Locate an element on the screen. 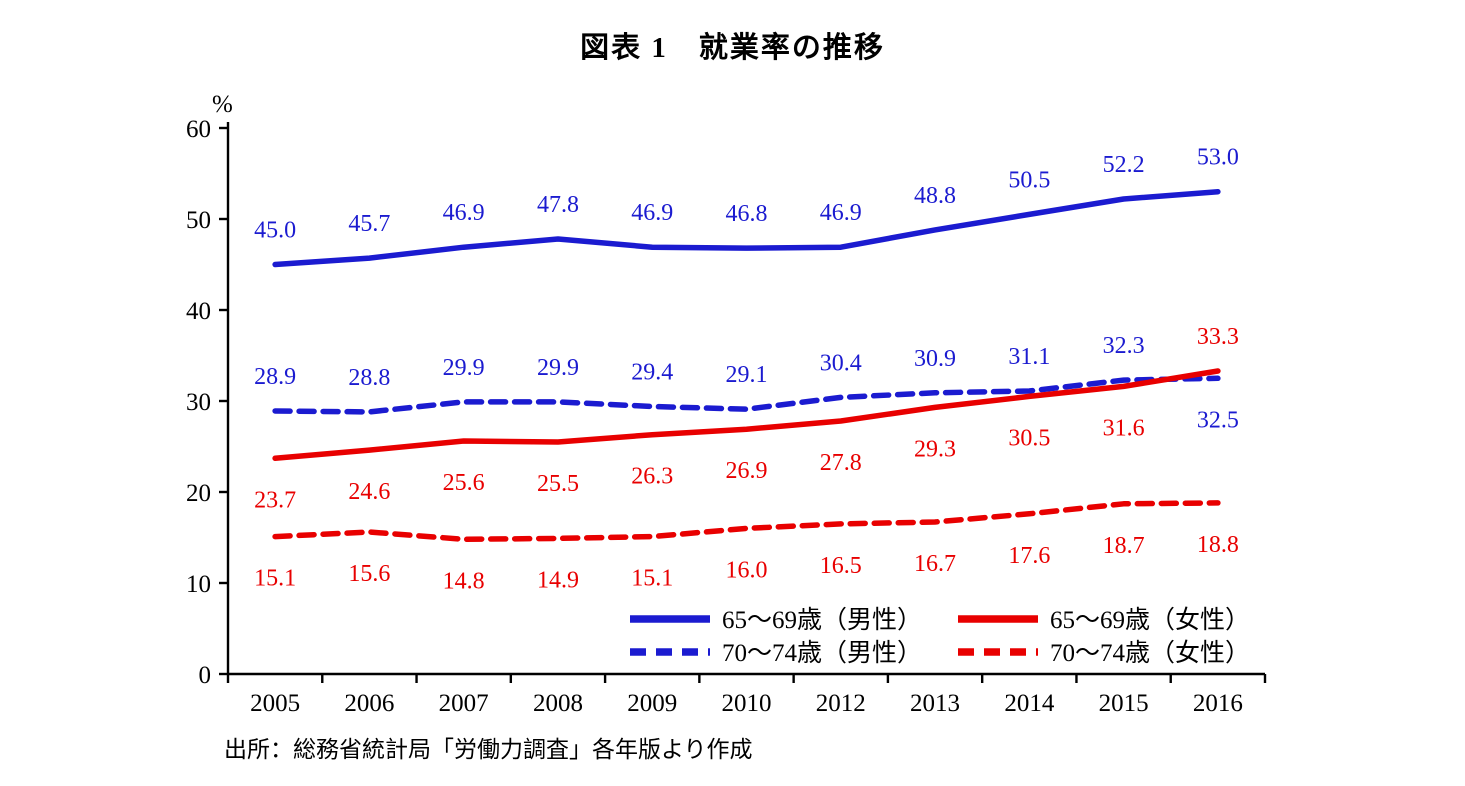 The height and width of the screenshot is (786, 1465). y-tick-label: 30 is located at coordinates (198, 402).